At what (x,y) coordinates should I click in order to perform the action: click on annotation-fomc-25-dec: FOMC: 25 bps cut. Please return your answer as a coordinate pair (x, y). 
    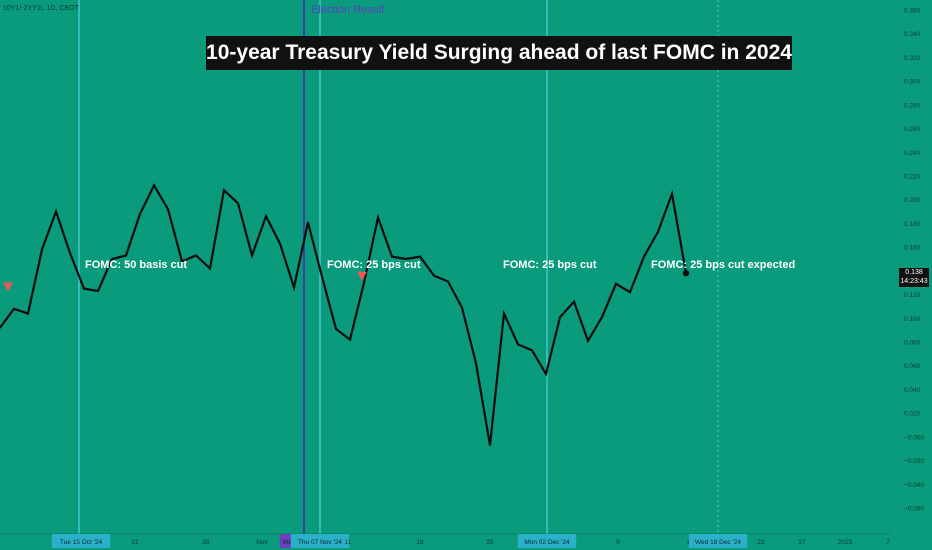
    Looking at the image, I should click on (550, 265).